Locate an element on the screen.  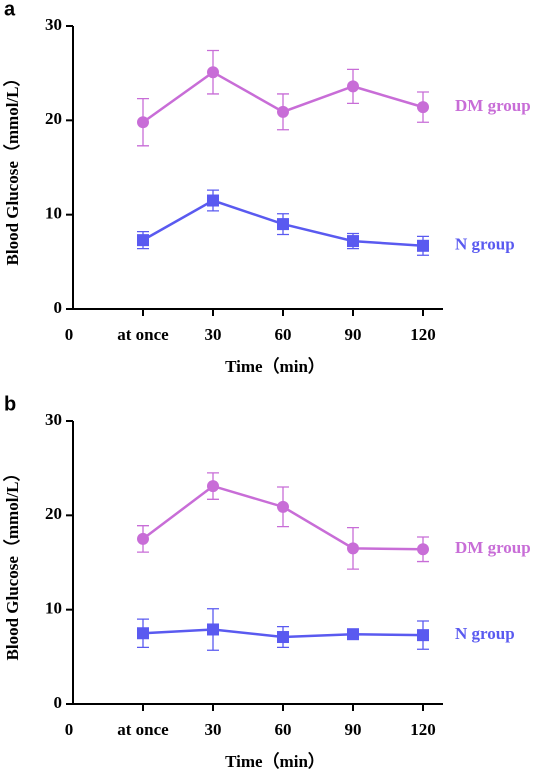
panel-label: a is located at coordinates (10, 10).